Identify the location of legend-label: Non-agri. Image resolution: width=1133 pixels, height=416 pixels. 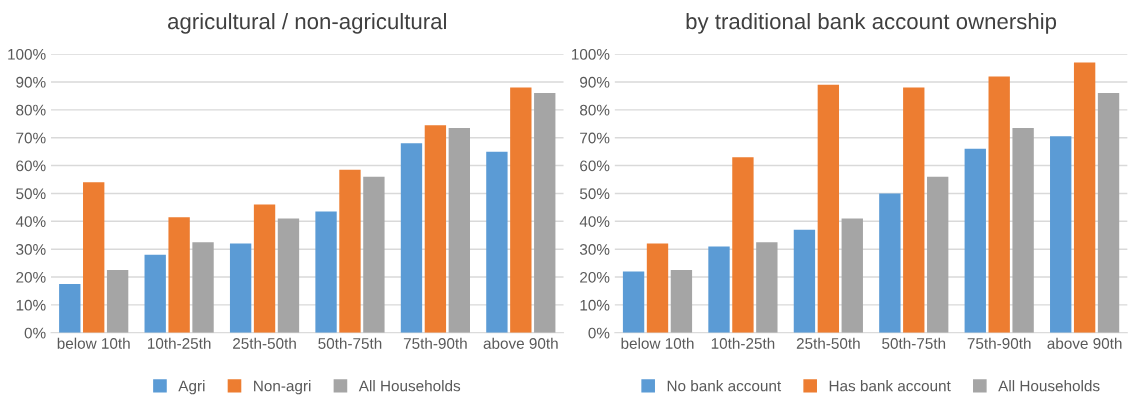
(282, 387).